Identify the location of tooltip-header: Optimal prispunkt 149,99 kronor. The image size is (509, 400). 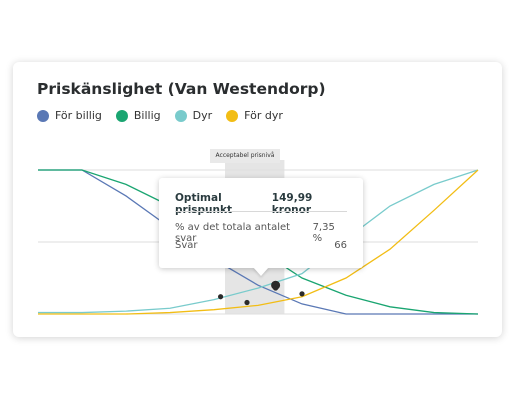
(261, 204).